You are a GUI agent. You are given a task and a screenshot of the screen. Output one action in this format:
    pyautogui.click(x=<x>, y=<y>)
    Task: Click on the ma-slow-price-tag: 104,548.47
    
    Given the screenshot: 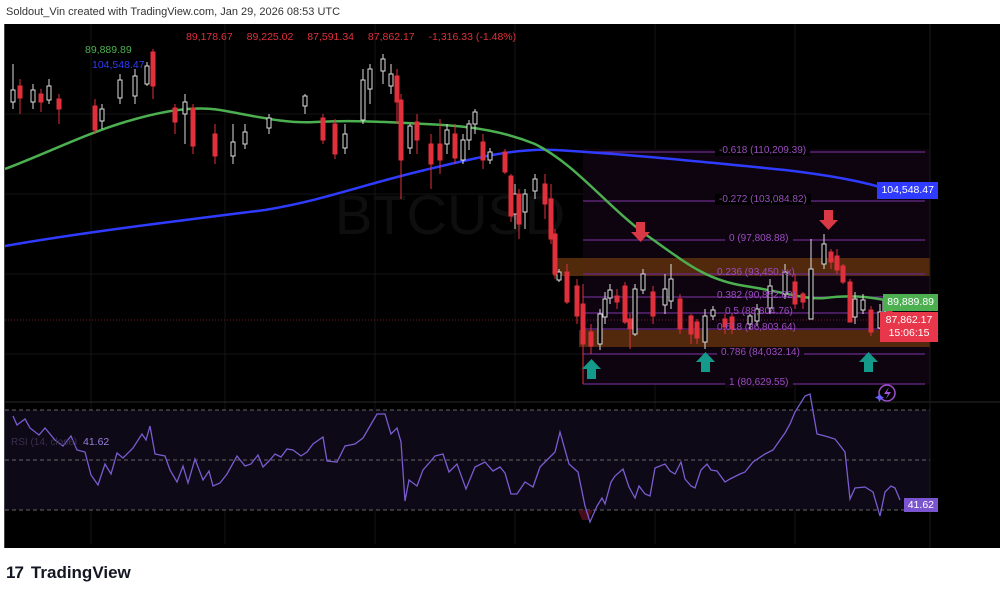 What is the action you would take?
    pyautogui.click(x=907, y=190)
    